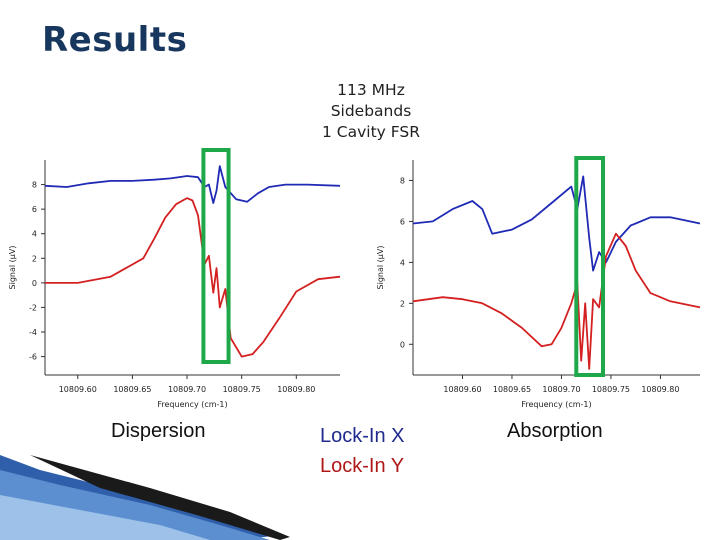 This screenshot has width=720, height=540. Describe the element at coordinates (555, 431) in the screenshot. I see `absorption-label: Absorption` at that location.